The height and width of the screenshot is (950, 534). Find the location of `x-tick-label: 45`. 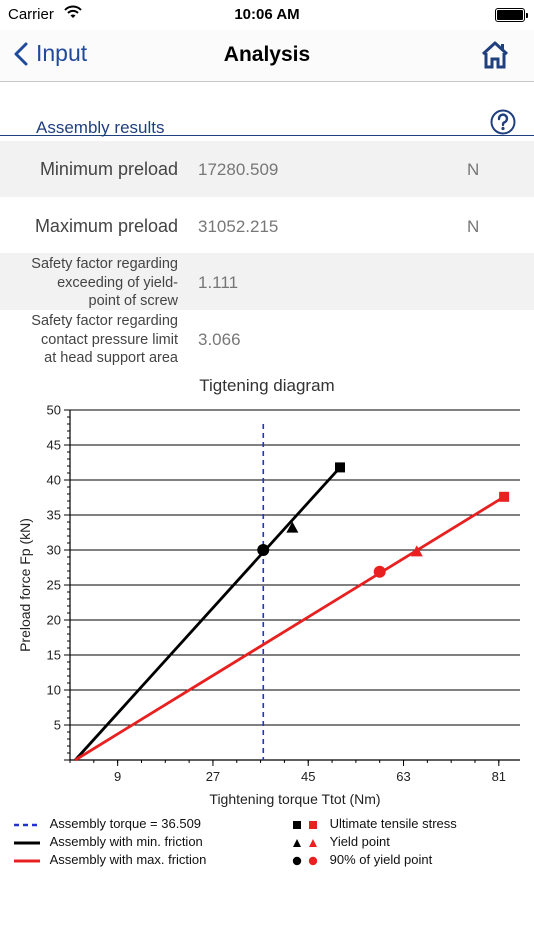

x-tick-label: 45 is located at coordinates (308, 776).